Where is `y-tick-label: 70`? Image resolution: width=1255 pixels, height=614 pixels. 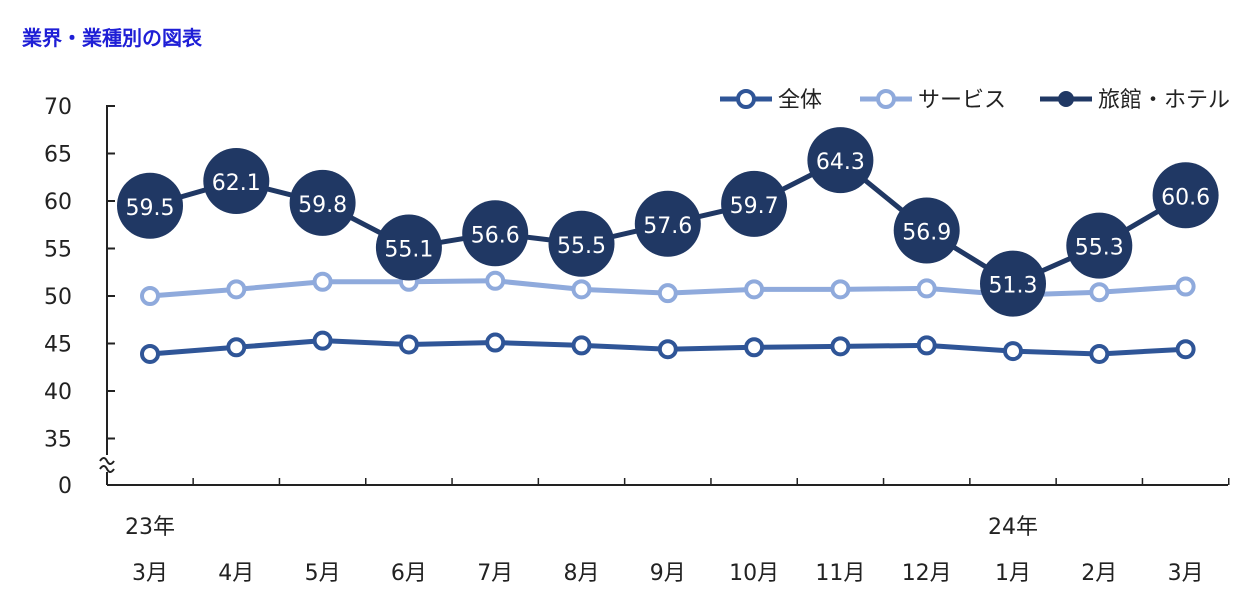
y-tick-label: 70 is located at coordinates (58, 107).